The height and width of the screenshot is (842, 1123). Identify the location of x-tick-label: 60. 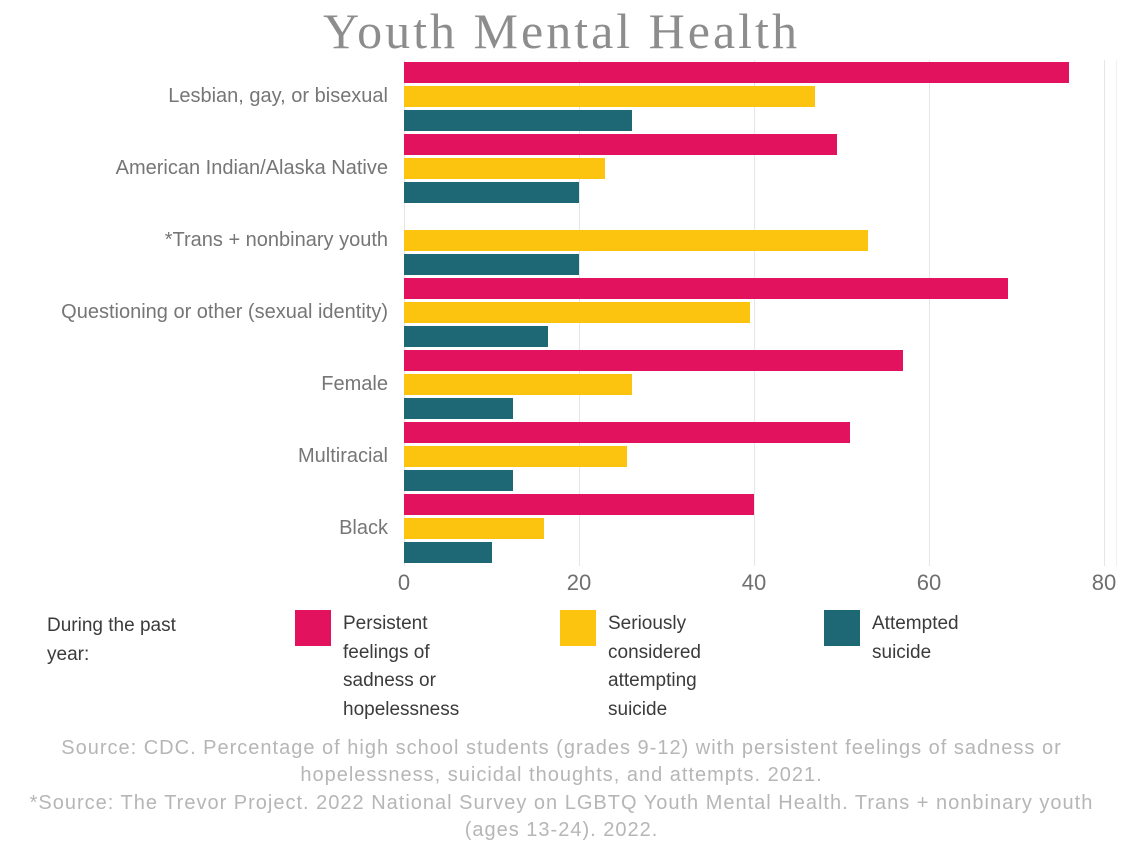
(929, 582).